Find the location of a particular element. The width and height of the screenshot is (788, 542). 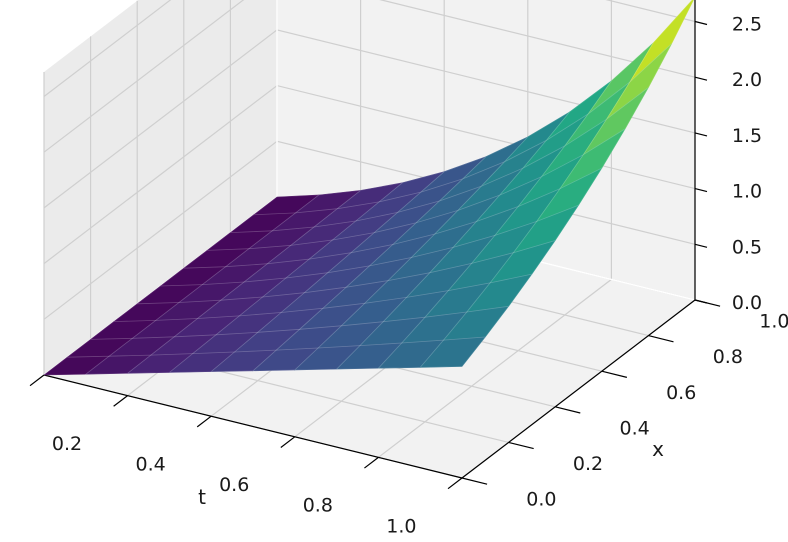

x-axis-title: x is located at coordinates (658, 449).